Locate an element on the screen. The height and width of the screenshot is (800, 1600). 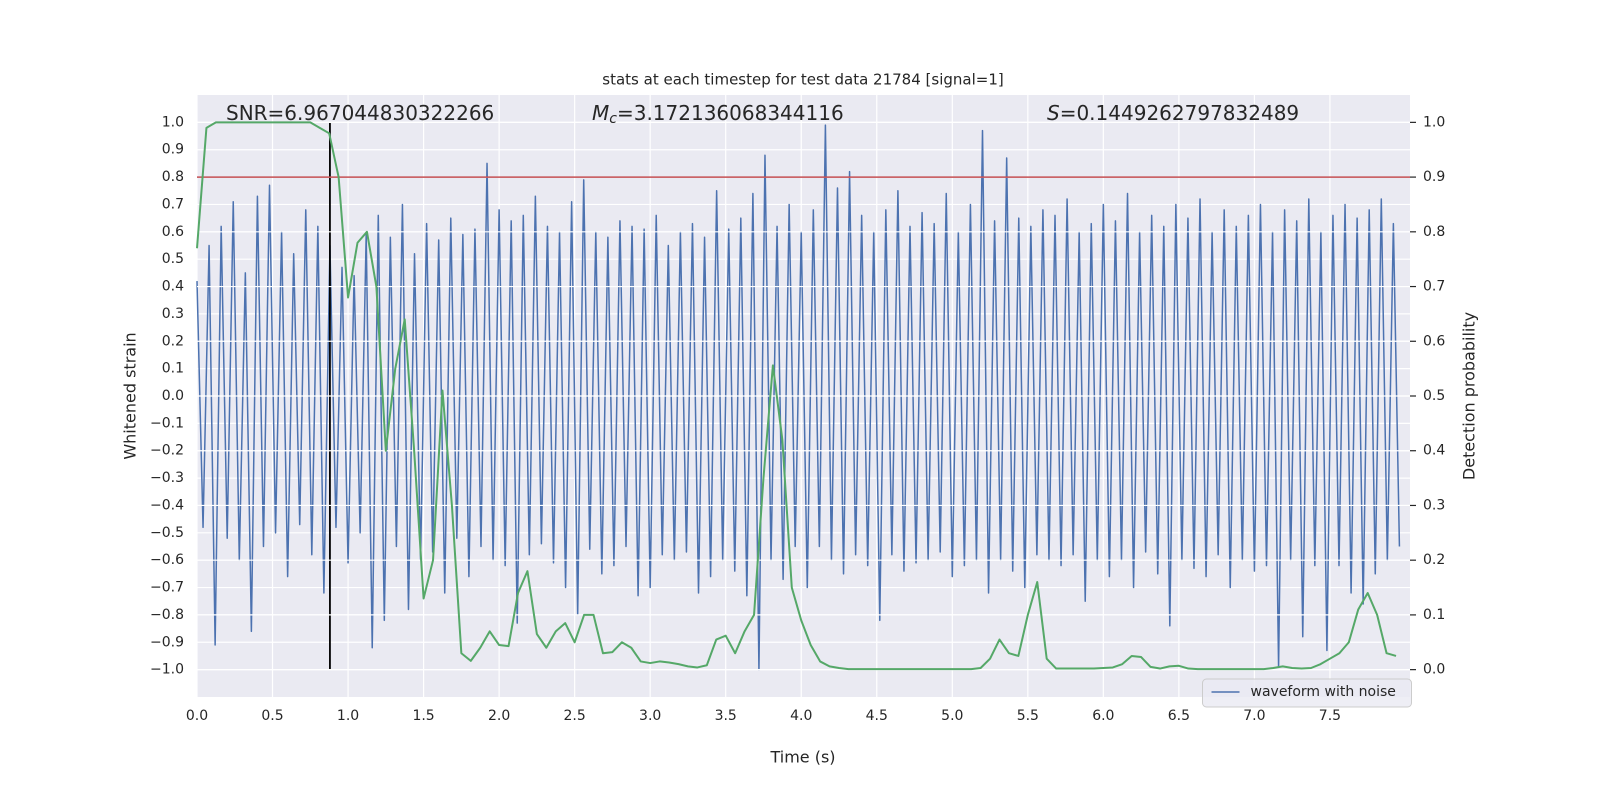
y-tick-label: −0.6 is located at coordinates (167, 560).